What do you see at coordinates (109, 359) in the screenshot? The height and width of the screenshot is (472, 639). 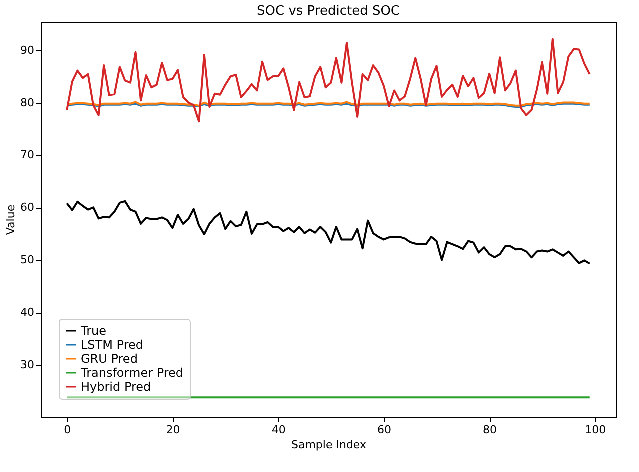 I see `legend-label: GRU Pred` at bounding box center [109, 359].